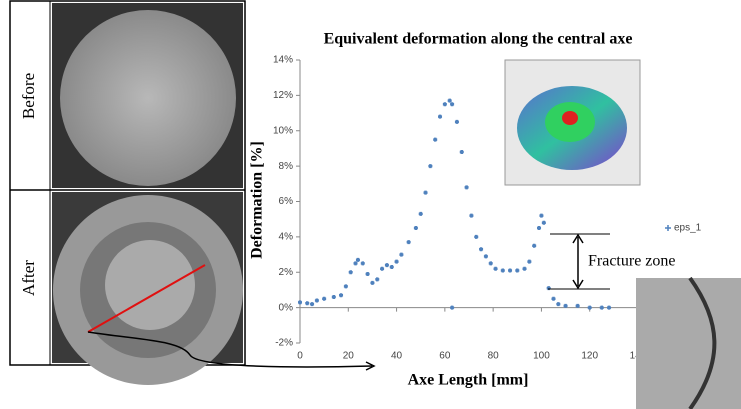  Describe the element at coordinates (283, 130) in the screenshot. I see `y-tick-label: 10%` at that location.